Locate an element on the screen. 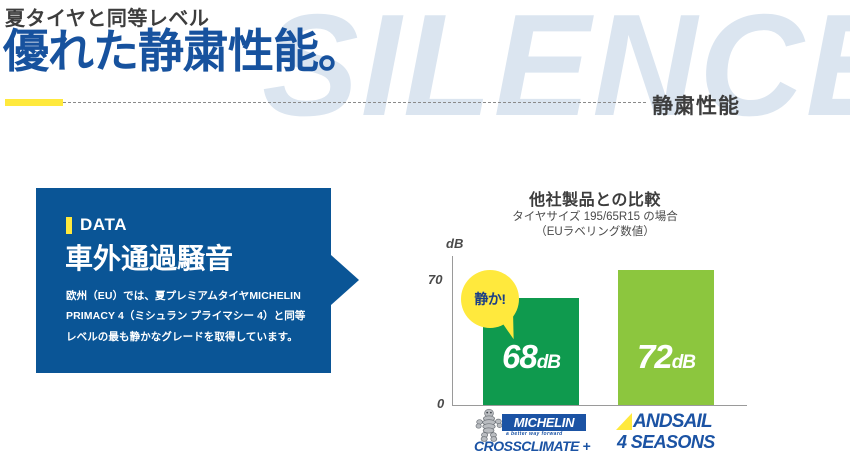 This screenshot has height=462, width=850. data-label: DATA is located at coordinates (104, 224).